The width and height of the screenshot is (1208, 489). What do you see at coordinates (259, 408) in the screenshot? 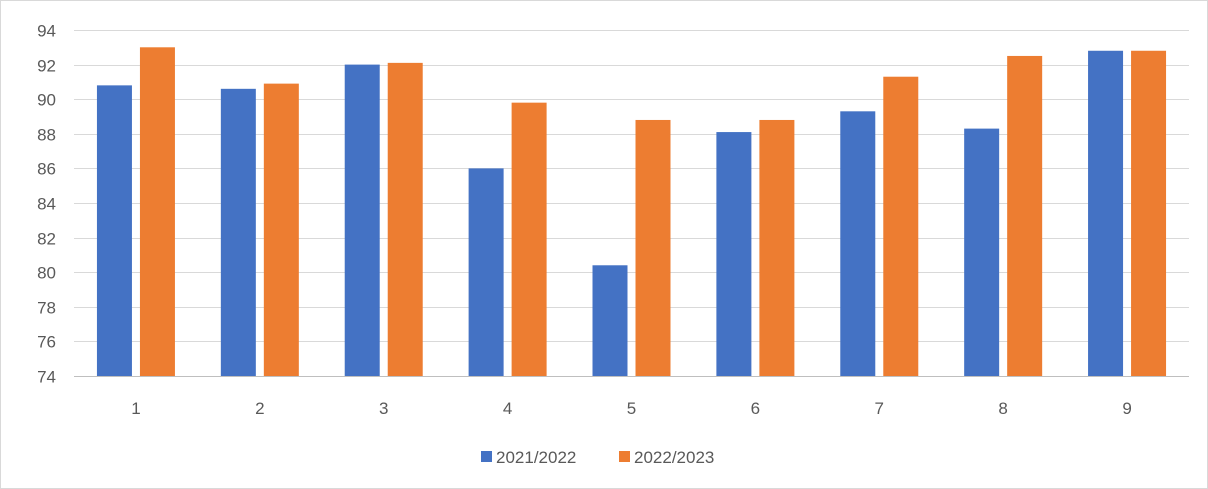
I see `x-tick-label: 2` at bounding box center [259, 408].